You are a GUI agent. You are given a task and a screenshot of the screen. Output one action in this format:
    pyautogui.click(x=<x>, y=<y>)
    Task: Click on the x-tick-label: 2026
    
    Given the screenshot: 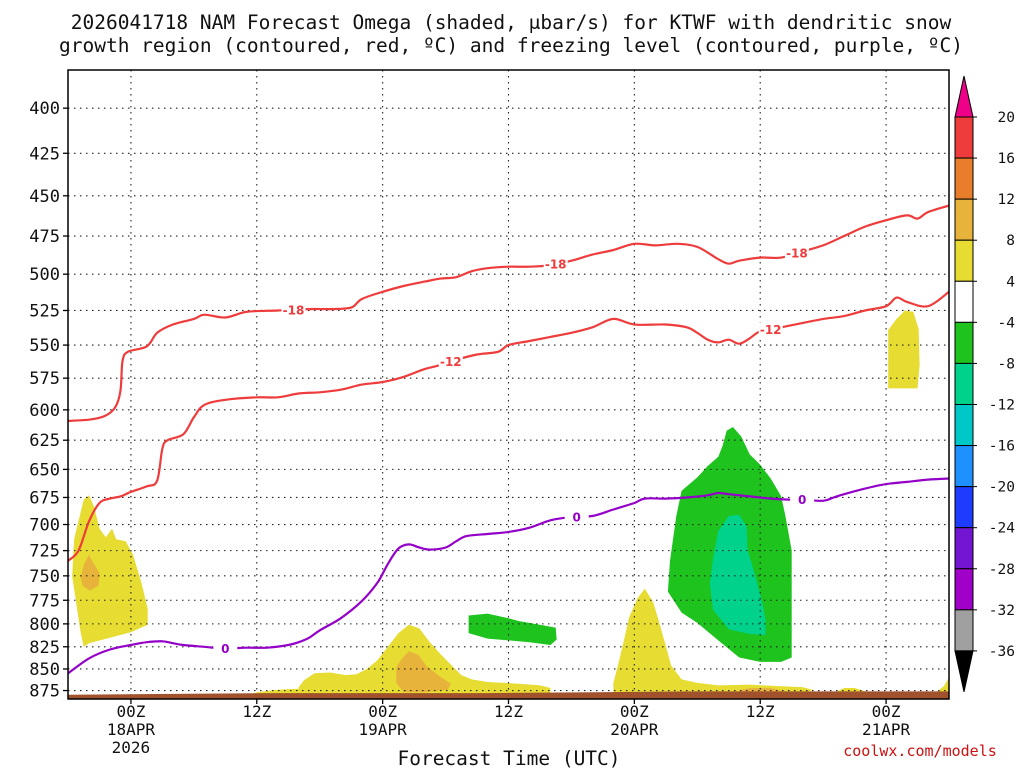 What is the action you would take?
    pyautogui.click(x=131, y=747)
    